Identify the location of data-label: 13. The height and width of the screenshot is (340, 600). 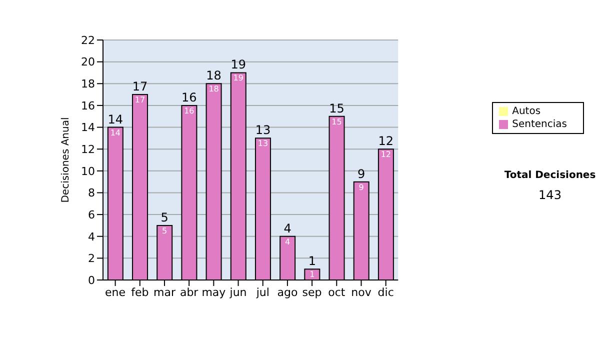
(263, 143).